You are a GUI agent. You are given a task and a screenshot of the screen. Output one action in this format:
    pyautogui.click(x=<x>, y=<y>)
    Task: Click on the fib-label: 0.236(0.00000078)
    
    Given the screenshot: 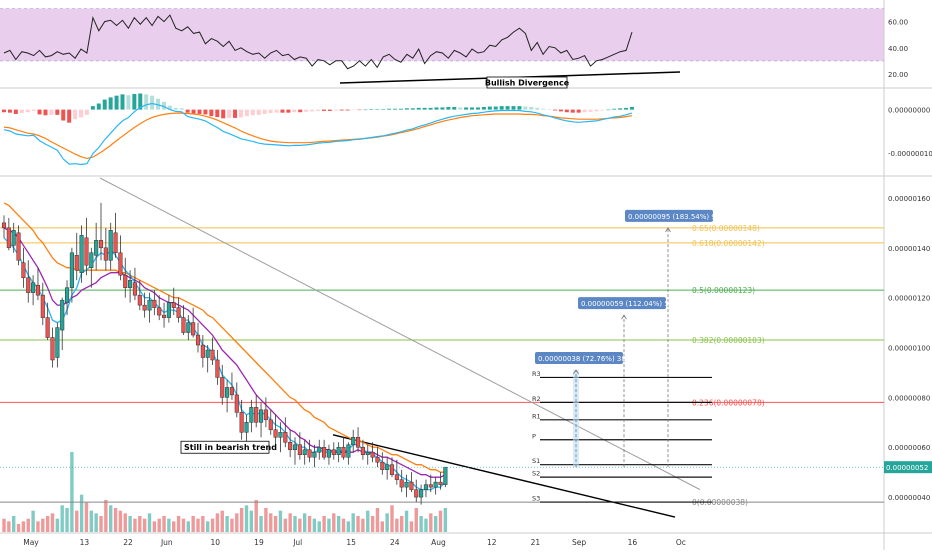 What is the action you would take?
    pyautogui.click(x=728, y=402)
    